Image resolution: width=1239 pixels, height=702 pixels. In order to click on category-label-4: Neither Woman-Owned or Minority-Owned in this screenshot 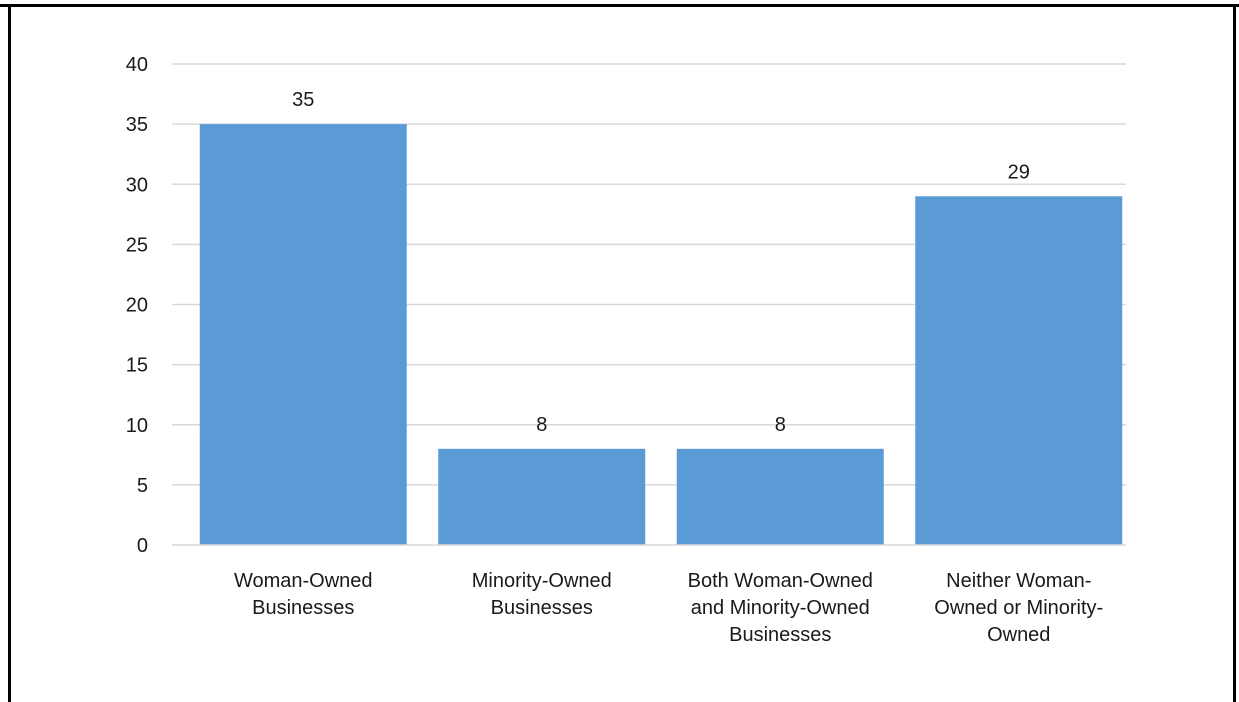, I will do `click(1018, 608)`.